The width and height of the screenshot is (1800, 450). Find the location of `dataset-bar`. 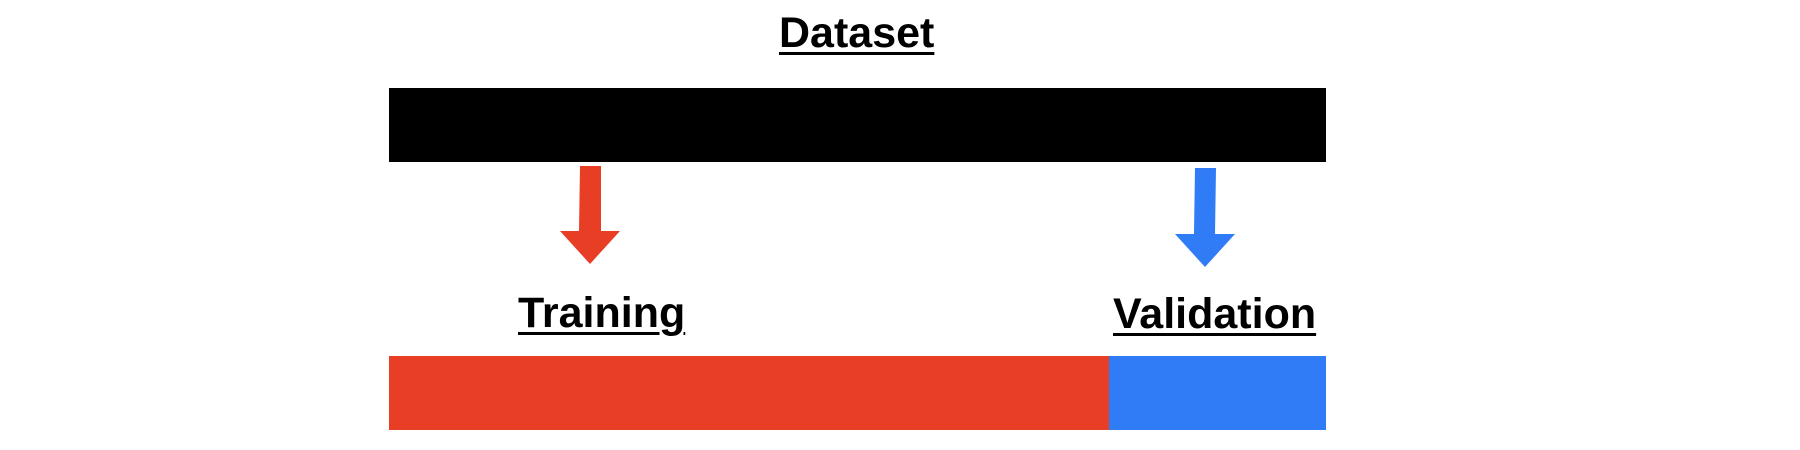

dataset-bar is located at coordinates (857, 125).